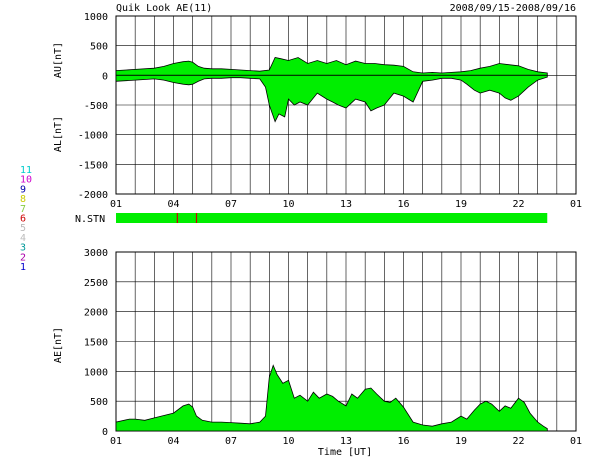  Describe the element at coordinates (58, 134) in the screenshot. I see `al-axis-label: AL[nT]` at that location.